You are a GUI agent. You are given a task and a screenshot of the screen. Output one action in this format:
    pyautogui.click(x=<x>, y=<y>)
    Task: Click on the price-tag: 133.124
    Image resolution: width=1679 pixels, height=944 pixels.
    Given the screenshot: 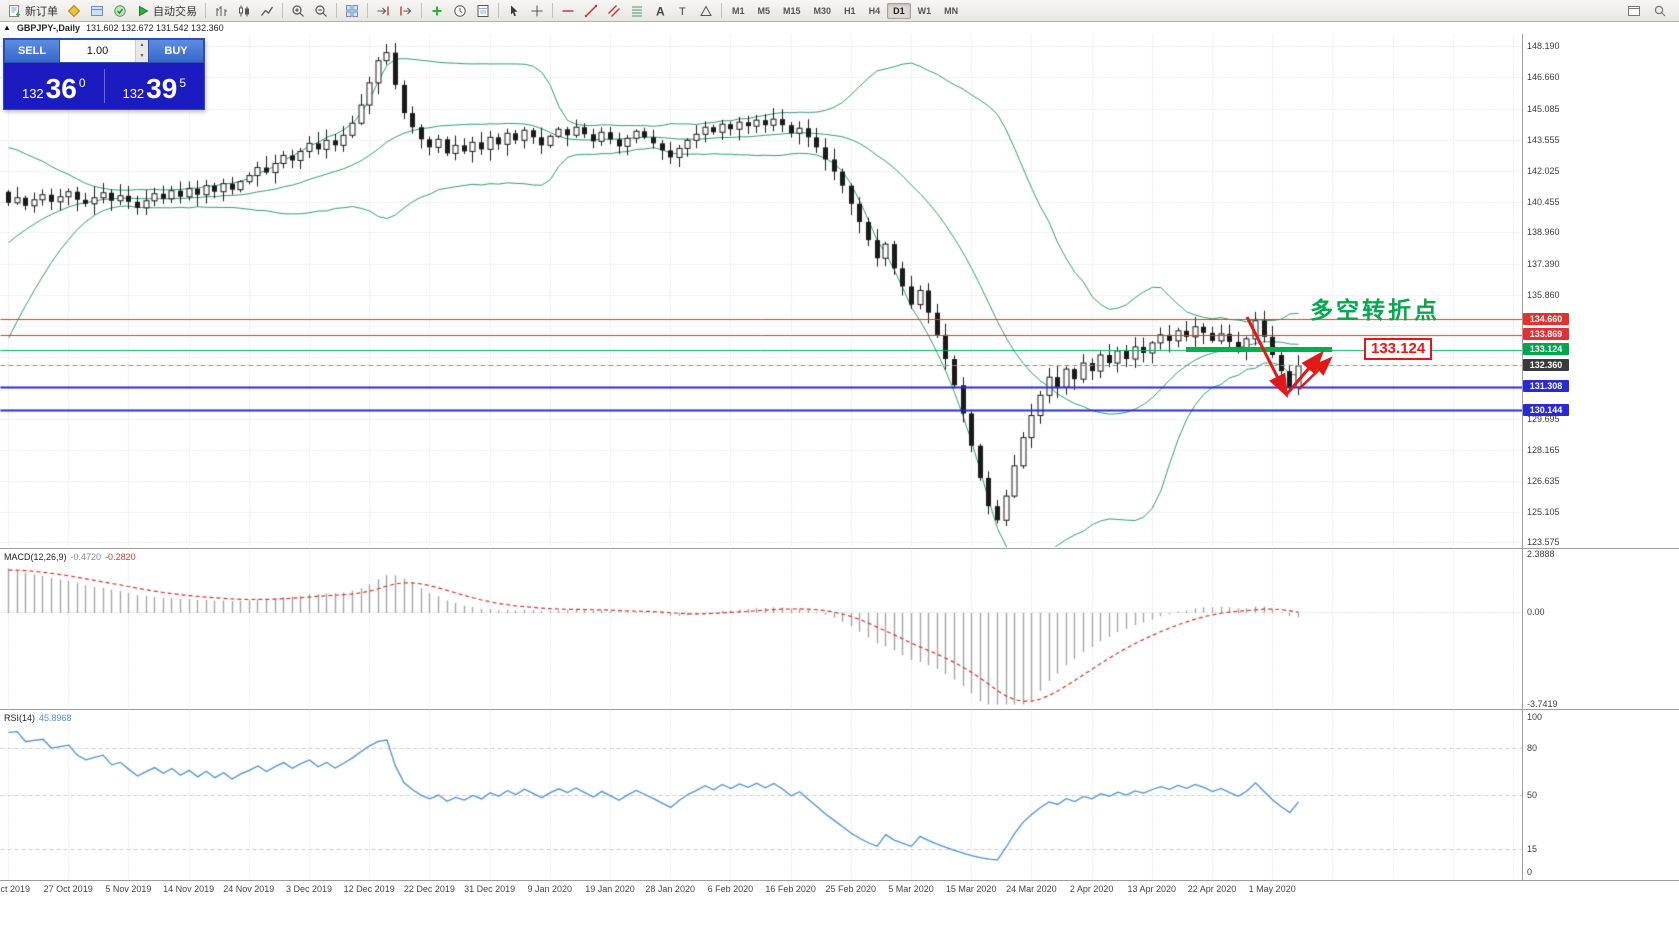 What is the action you would take?
    pyautogui.click(x=1546, y=349)
    